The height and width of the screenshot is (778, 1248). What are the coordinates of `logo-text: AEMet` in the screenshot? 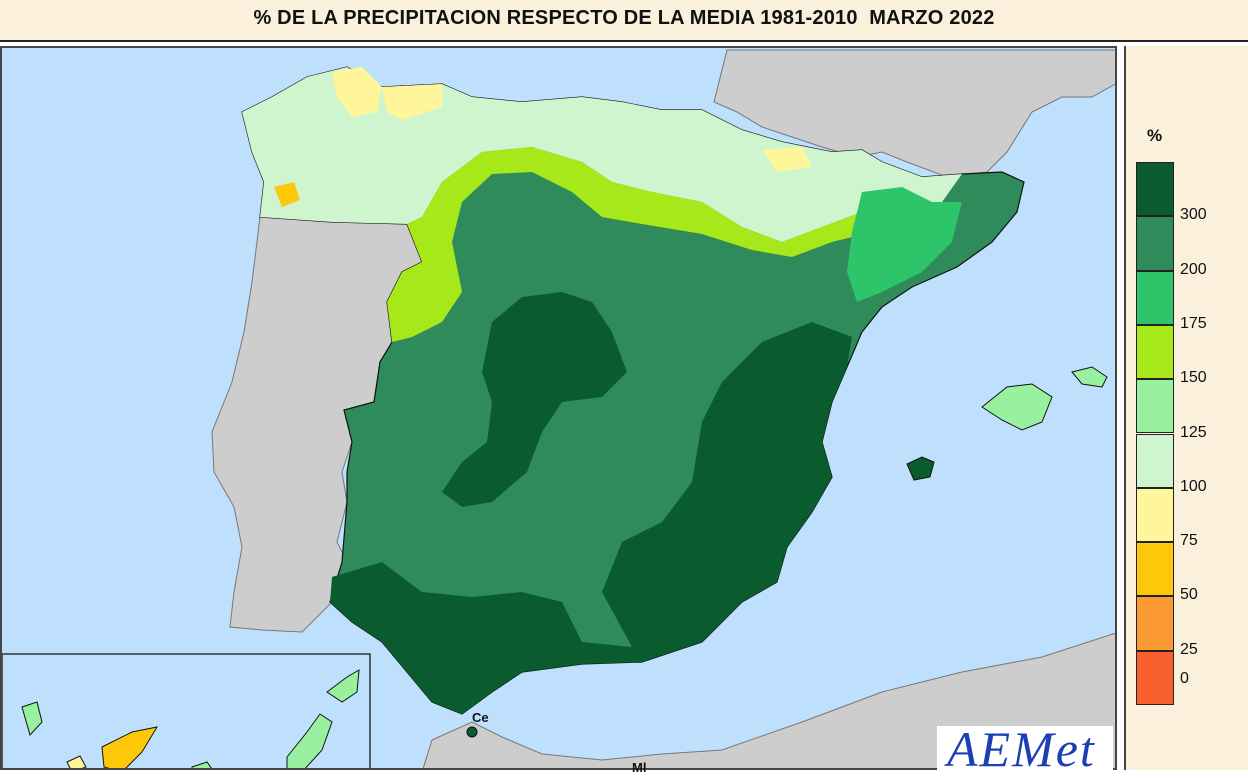 It's located at (1021, 749).